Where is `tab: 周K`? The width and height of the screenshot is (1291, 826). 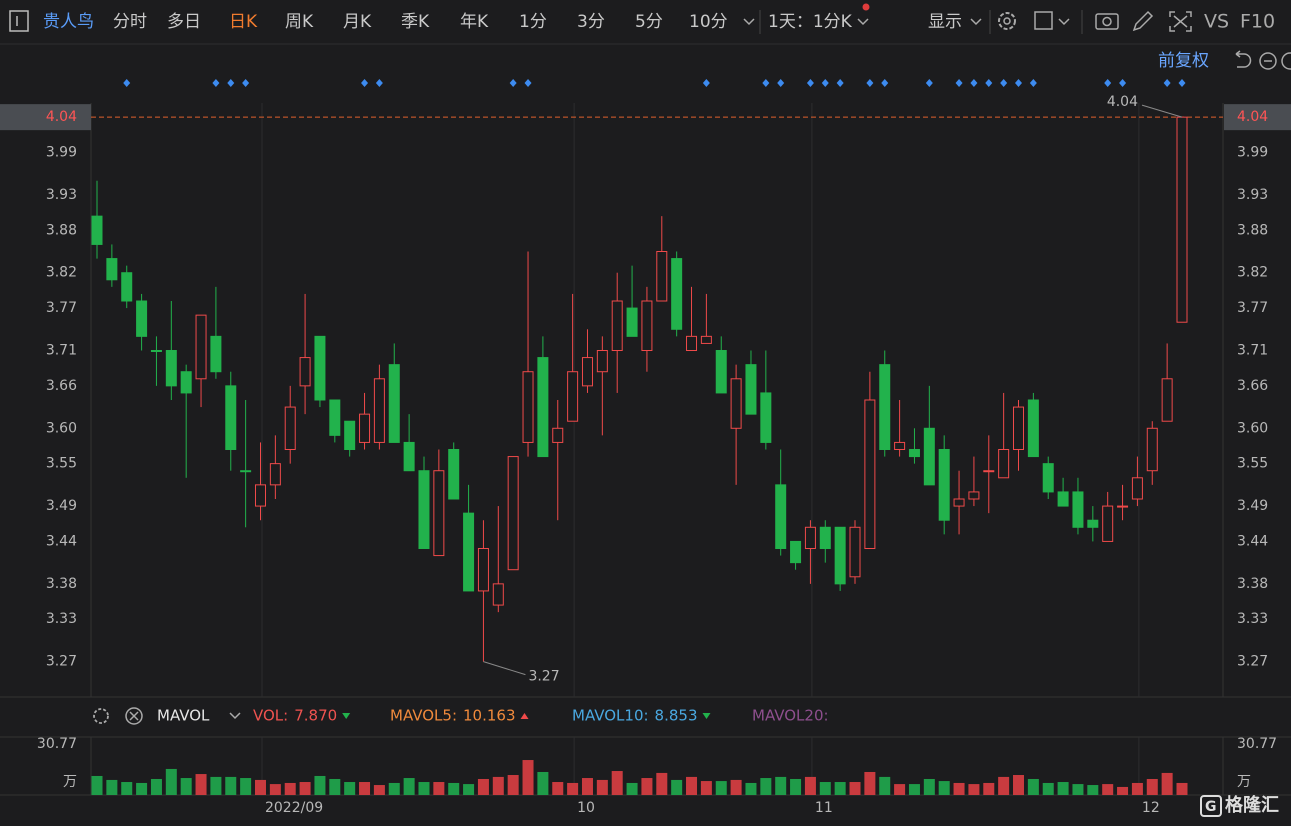
tab: 周K is located at coordinates (299, 22).